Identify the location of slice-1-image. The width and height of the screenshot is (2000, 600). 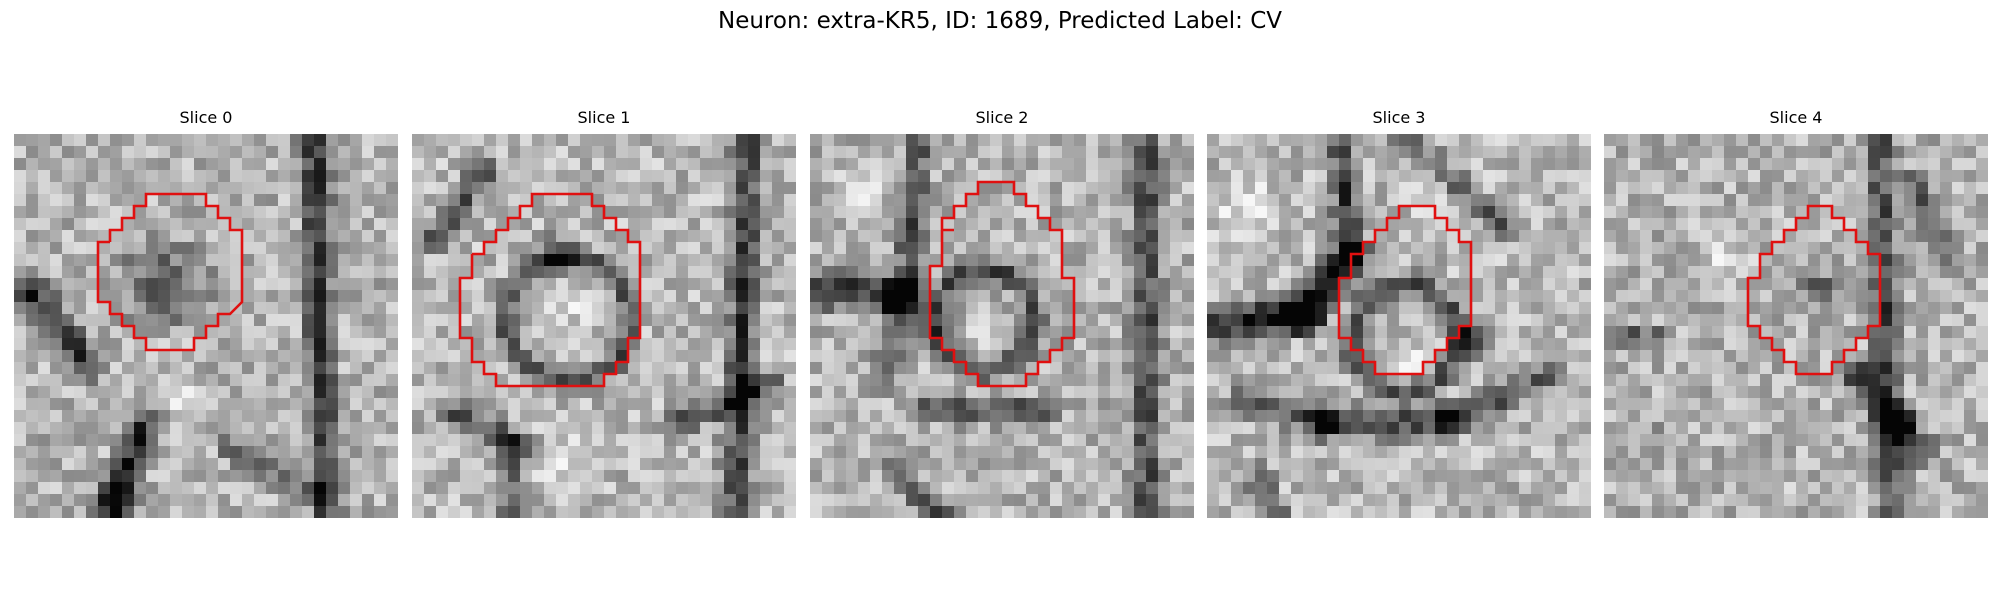
(604, 326).